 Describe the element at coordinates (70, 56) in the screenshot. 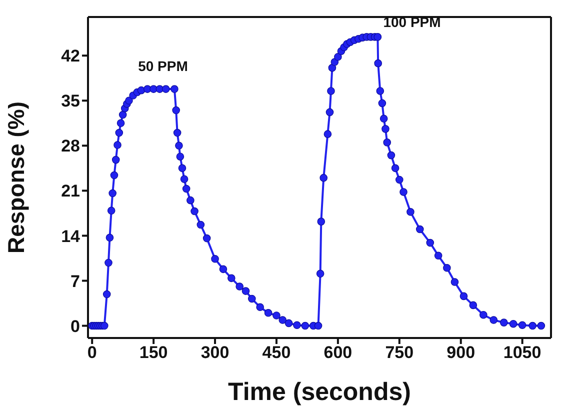

I see `y-tick-label: 42` at that location.